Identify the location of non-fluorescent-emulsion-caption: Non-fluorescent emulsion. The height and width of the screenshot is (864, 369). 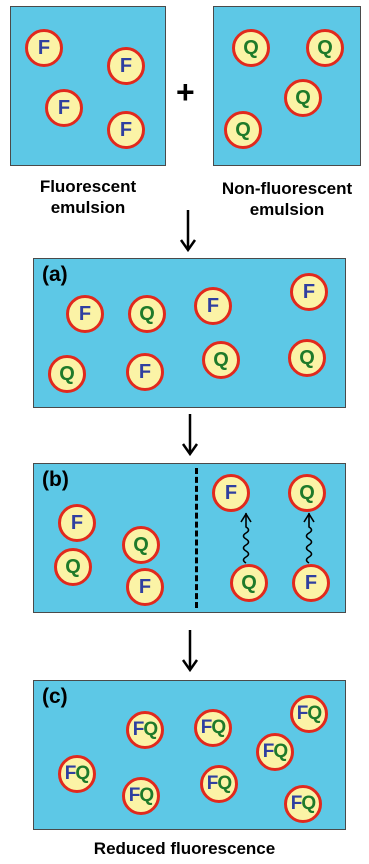
(287, 199).